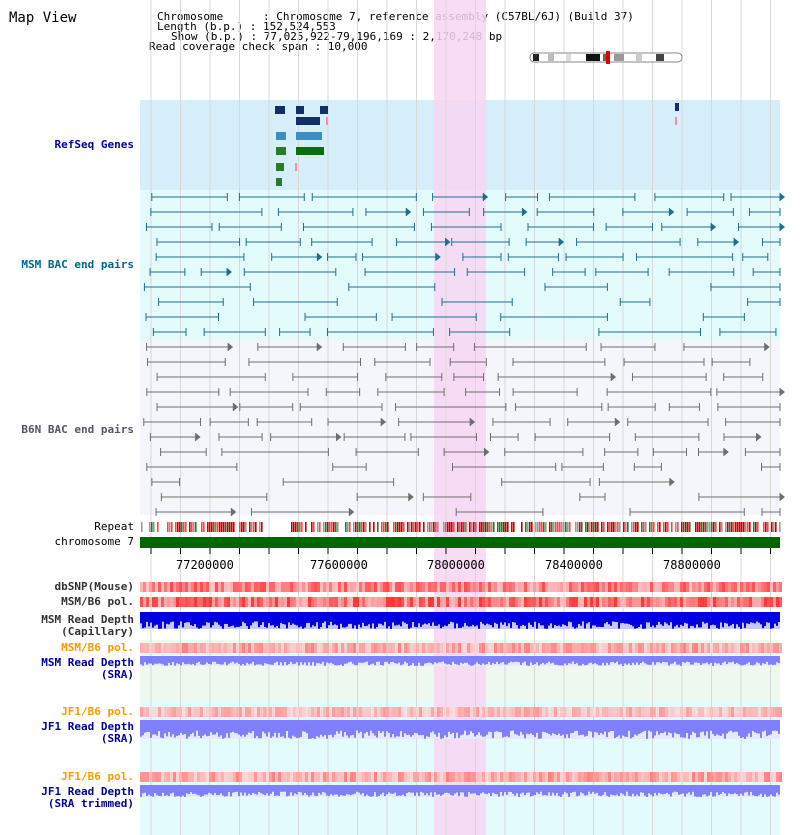  Describe the element at coordinates (460, 417) in the screenshot. I see `selection-highlight` at that location.